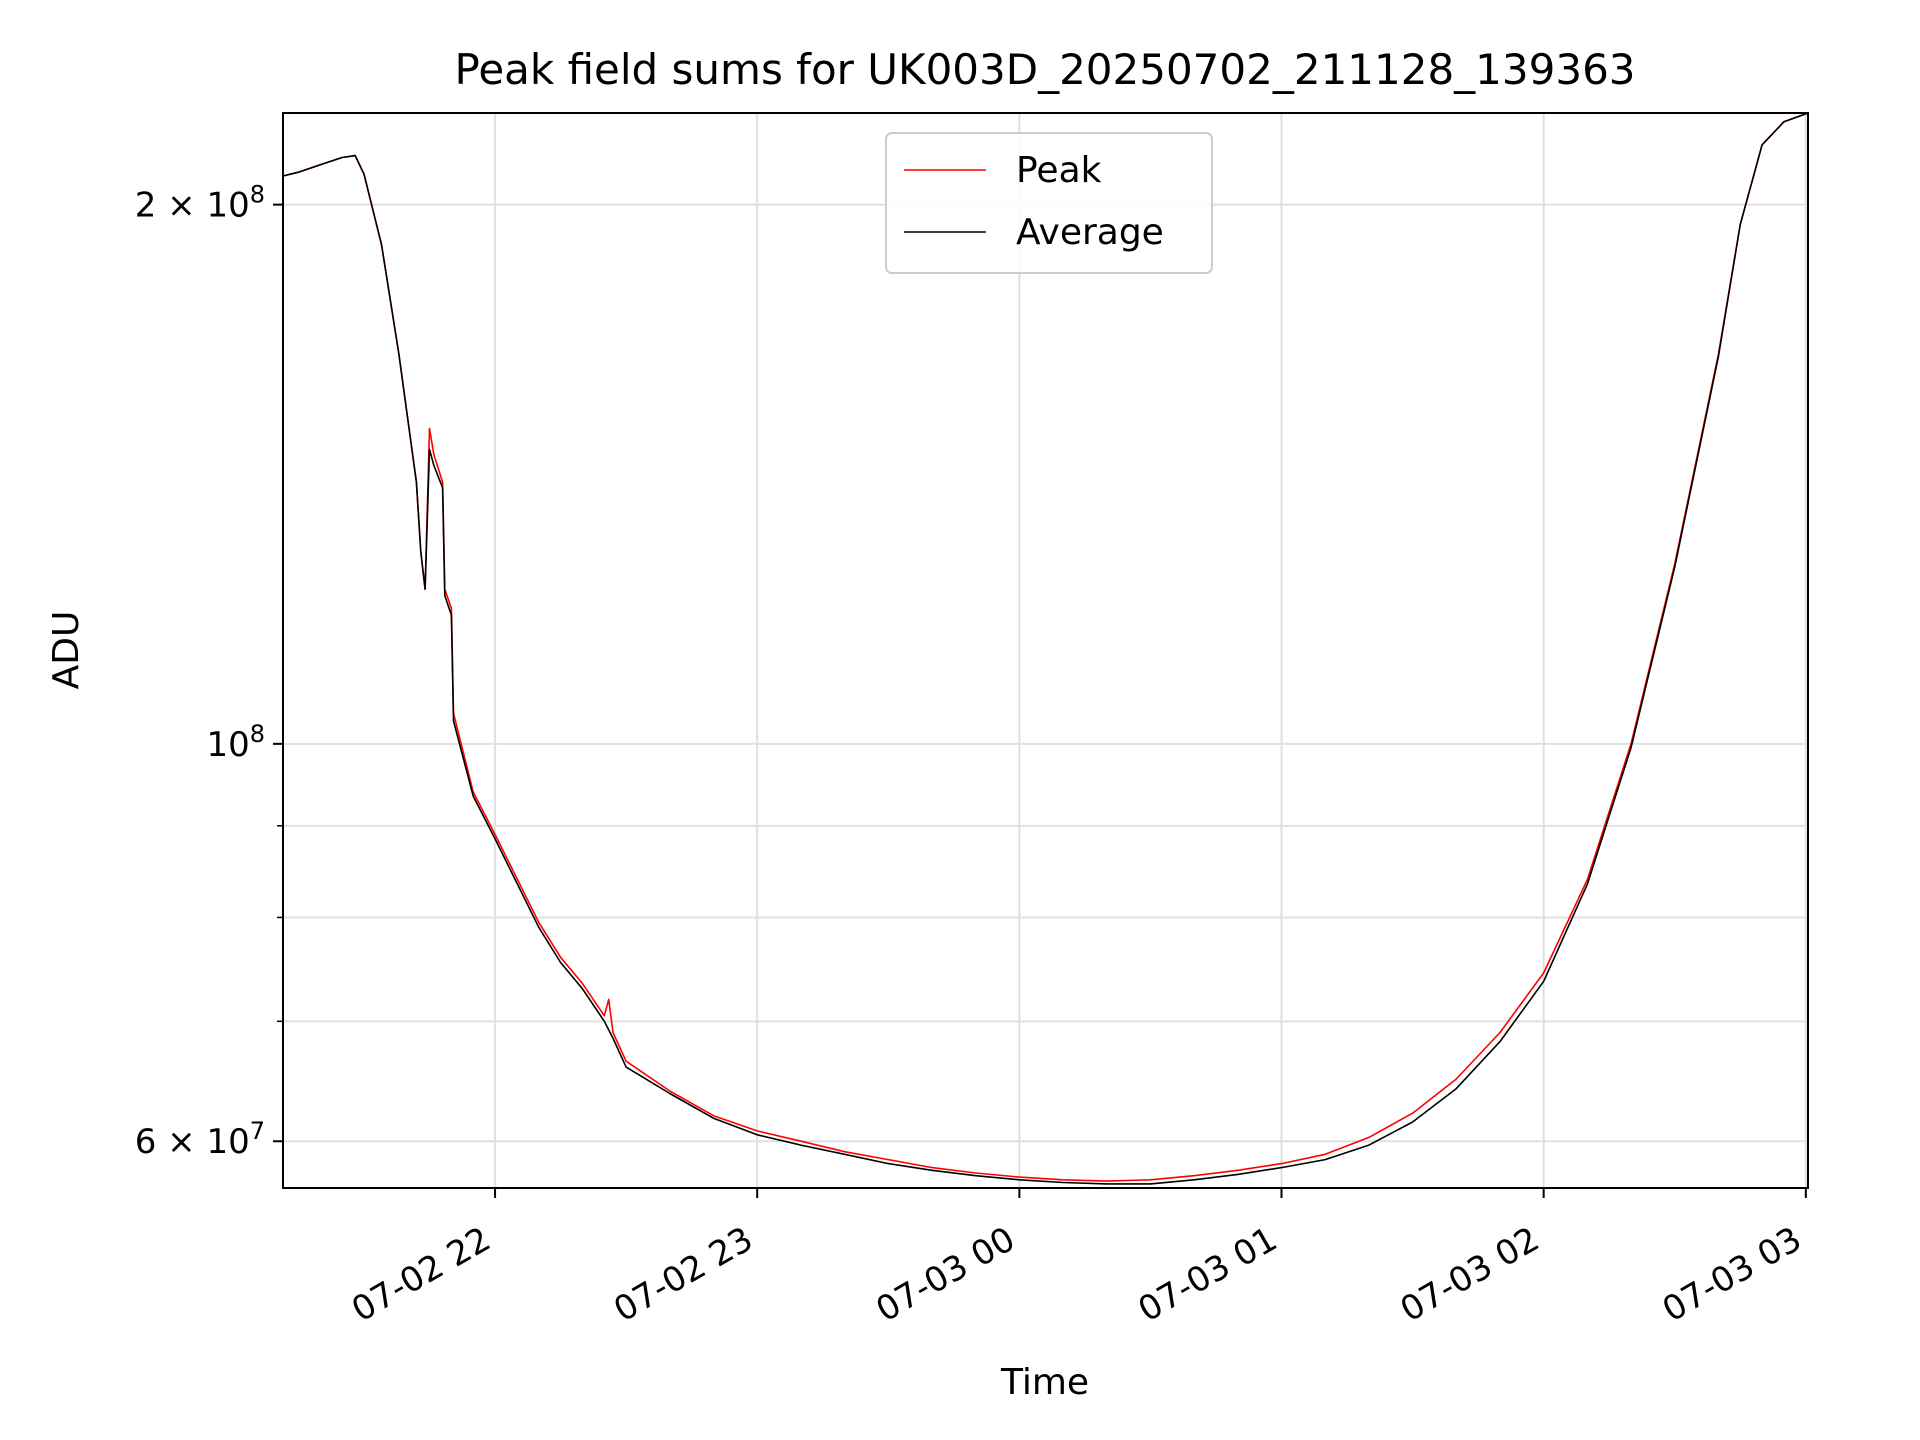 Image resolution: width=1920 pixels, height=1440 pixels. What do you see at coordinates (1044, 1382) in the screenshot?
I see `x-axis-label: Time` at bounding box center [1044, 1382].